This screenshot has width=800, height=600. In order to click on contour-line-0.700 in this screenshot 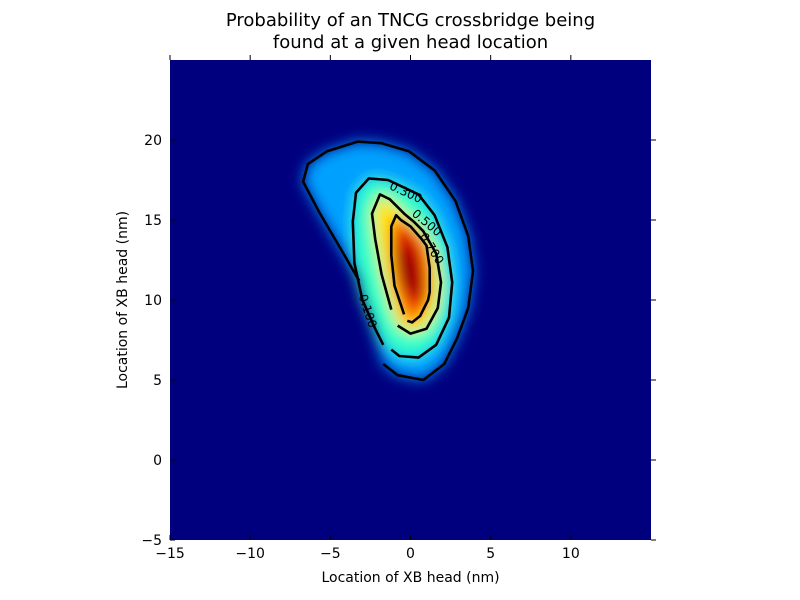, I will do `click(410, 268)`.